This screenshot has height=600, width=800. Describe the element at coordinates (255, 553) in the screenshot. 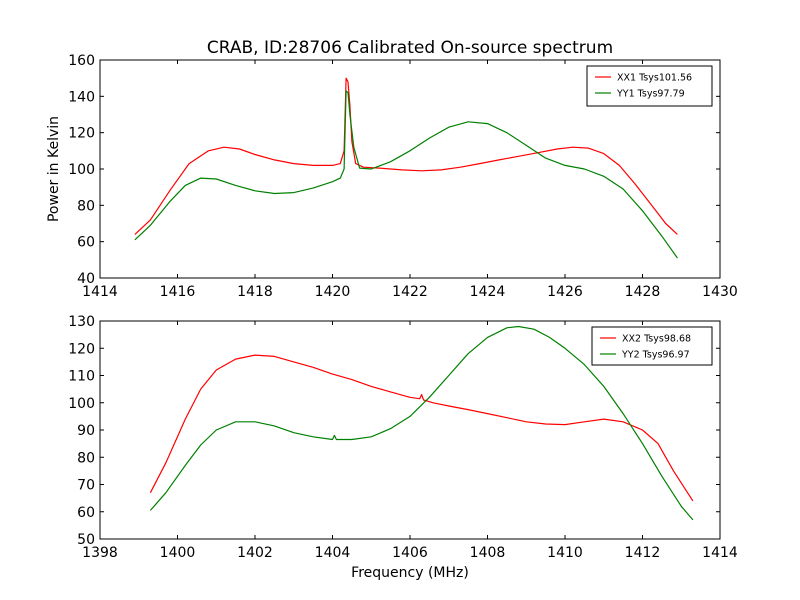

I see `x-tick-label: 1402` at that location.